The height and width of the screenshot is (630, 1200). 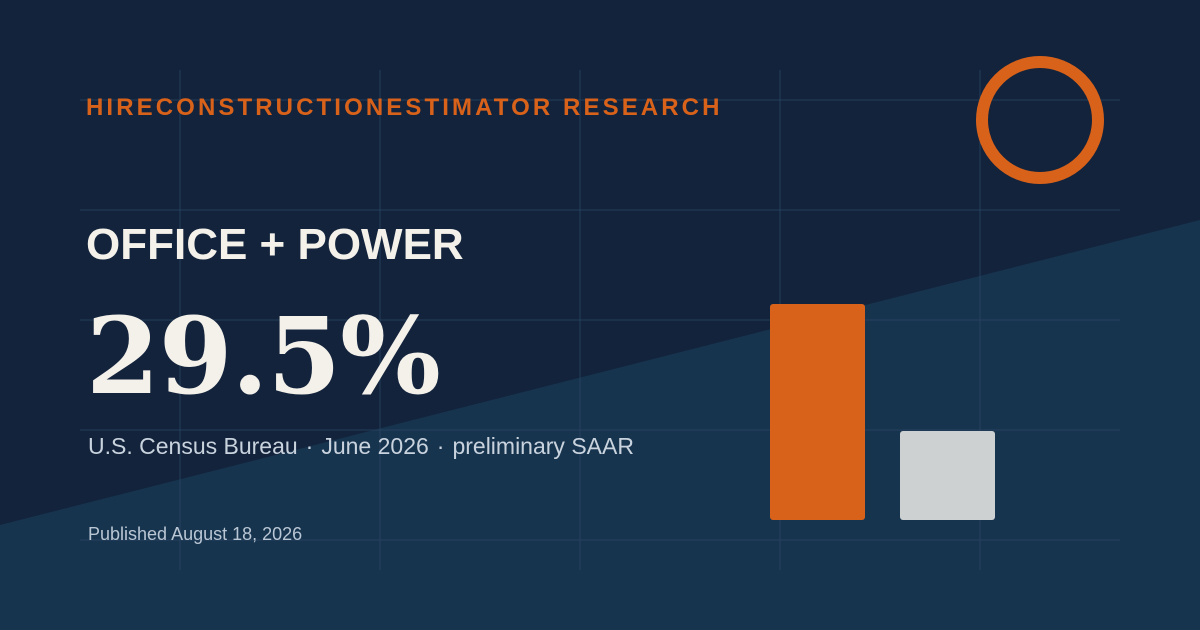 I want to click on source-note: preliminary SAAR, so click(x=543, y=446).